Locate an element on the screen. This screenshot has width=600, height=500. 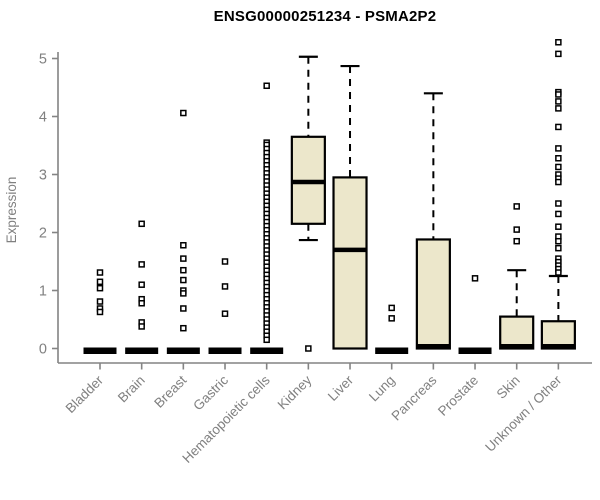
flat-box-hematopoietic-cells is located at coordinates (267, 350).